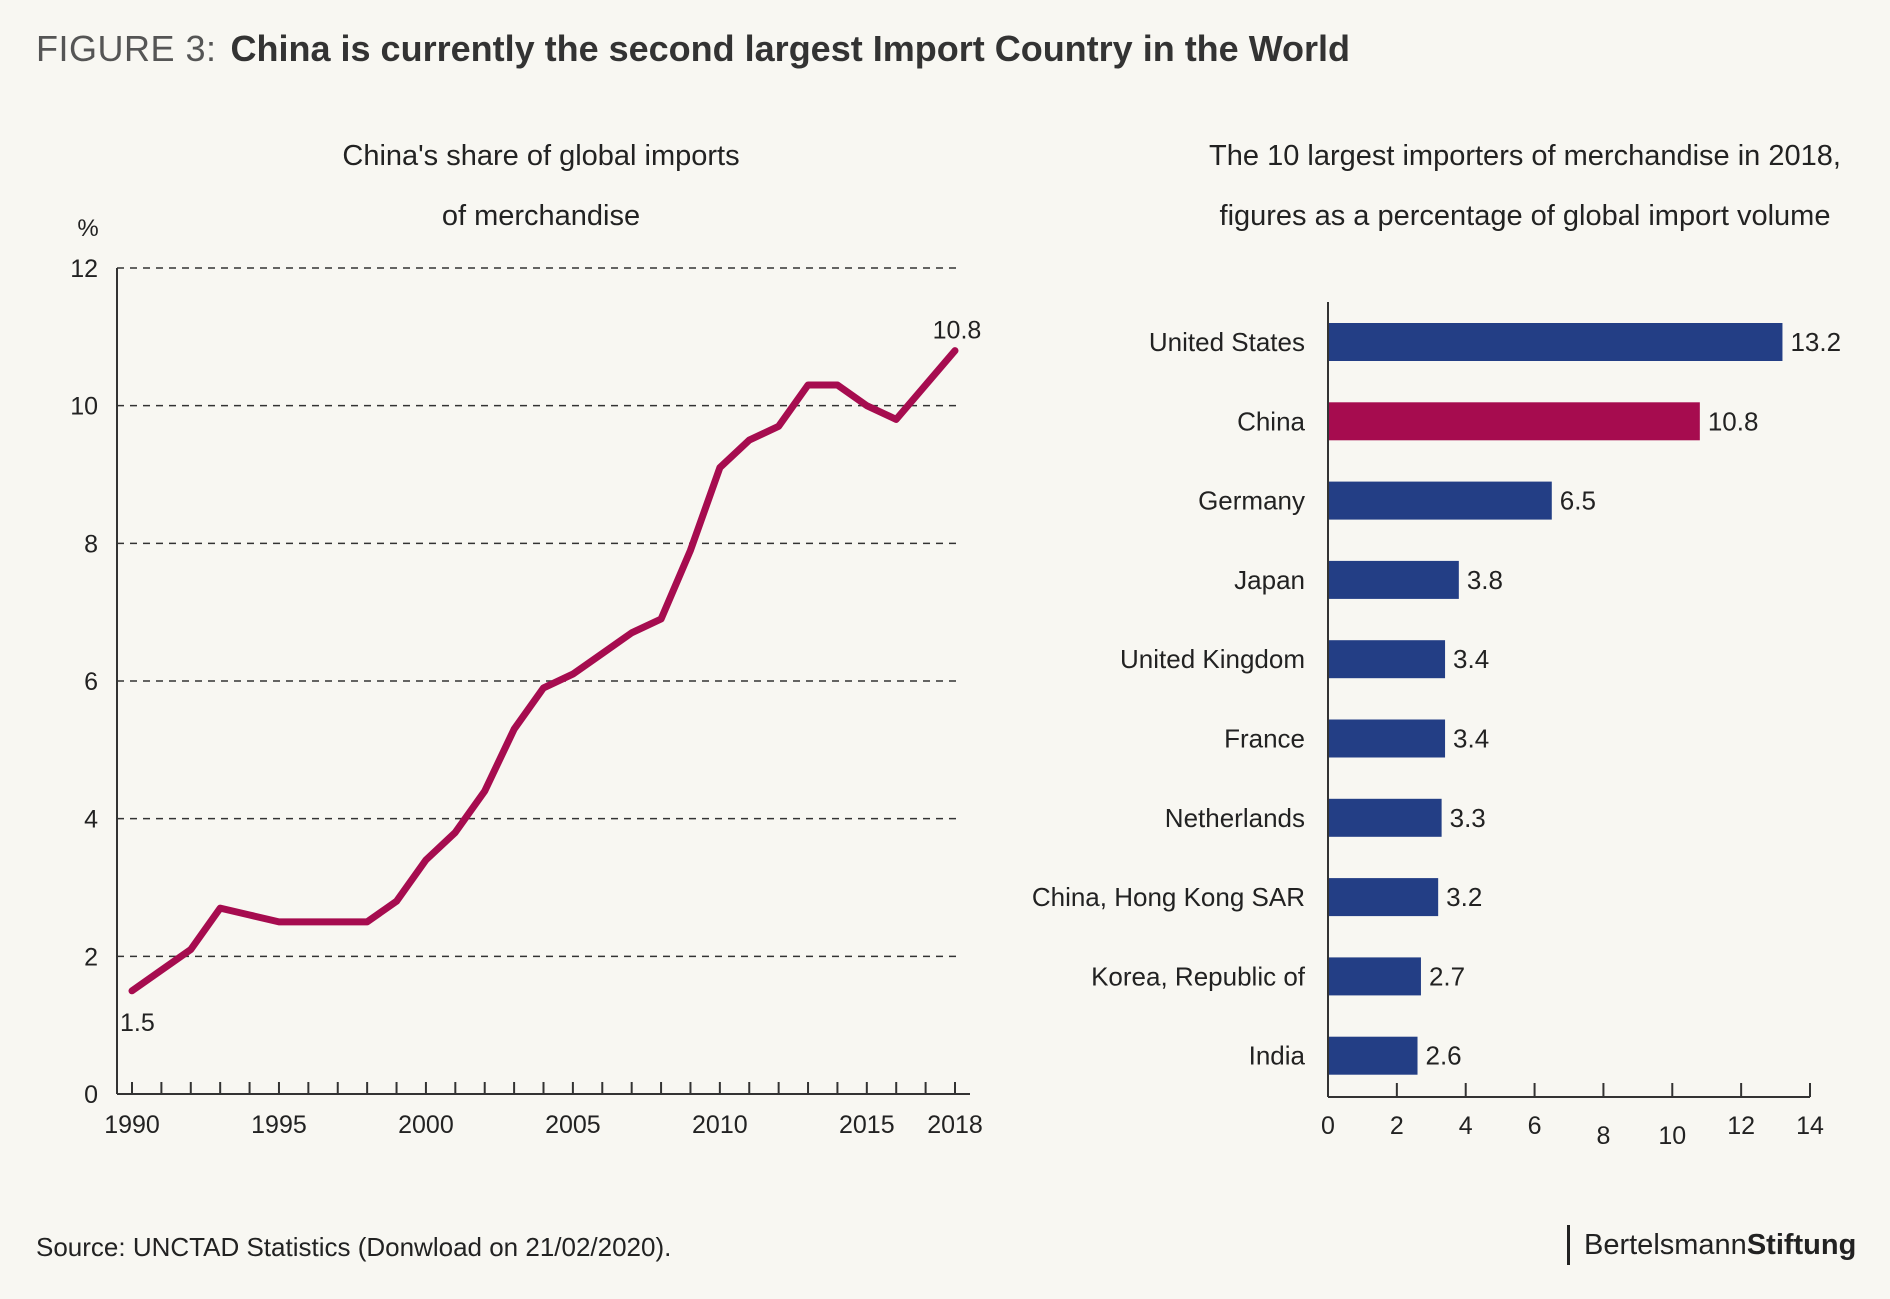 This screenshot has height=1299, width=1890. I want to click on brand-name-part1: Bertelsmann, so click(1665, 1245).